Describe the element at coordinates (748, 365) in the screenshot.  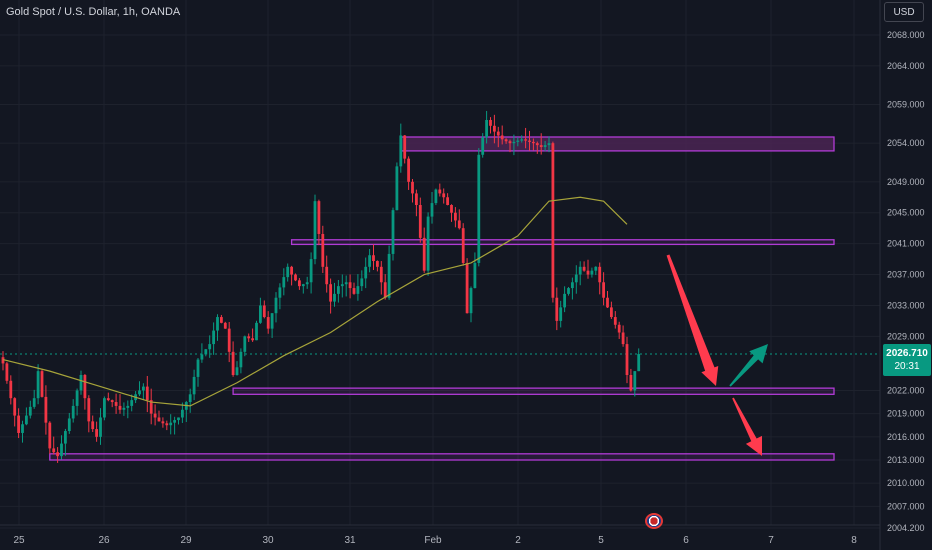
I see `up-arrow` at that location.